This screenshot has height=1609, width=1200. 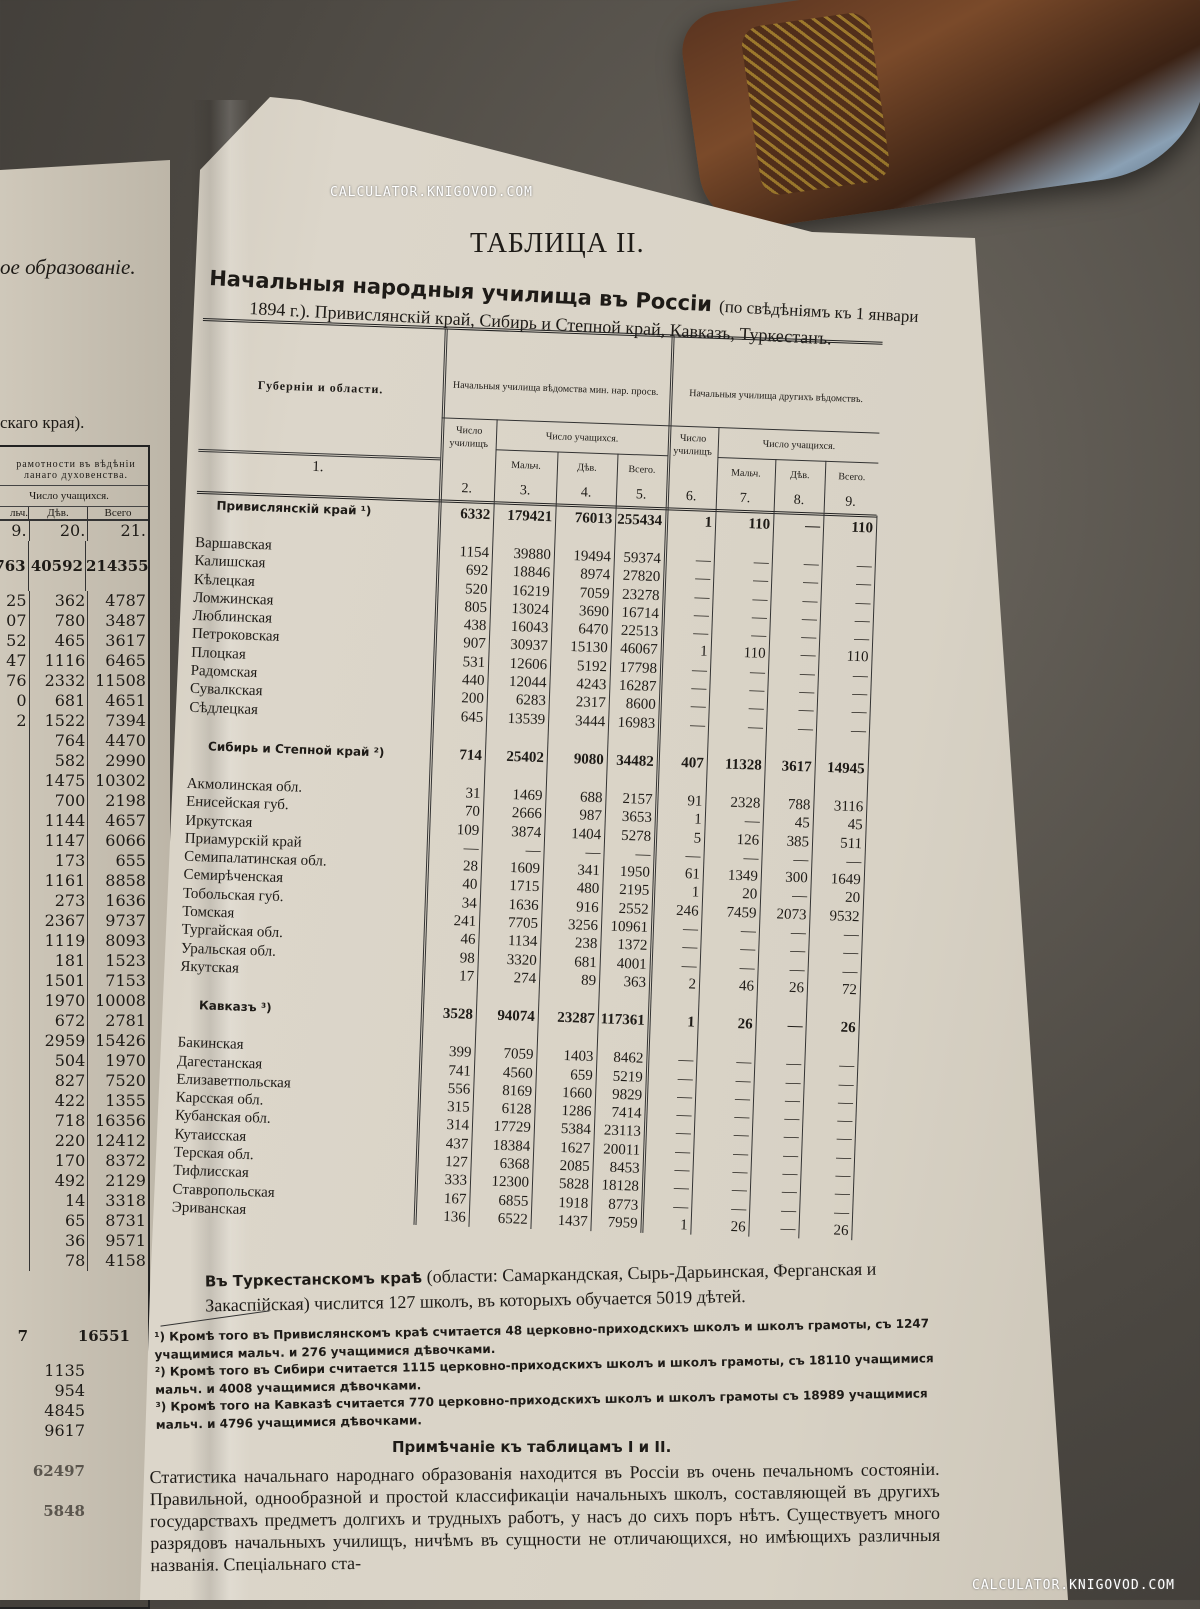 I want to click on value-cell: 16219, so click(x=530, y=591).